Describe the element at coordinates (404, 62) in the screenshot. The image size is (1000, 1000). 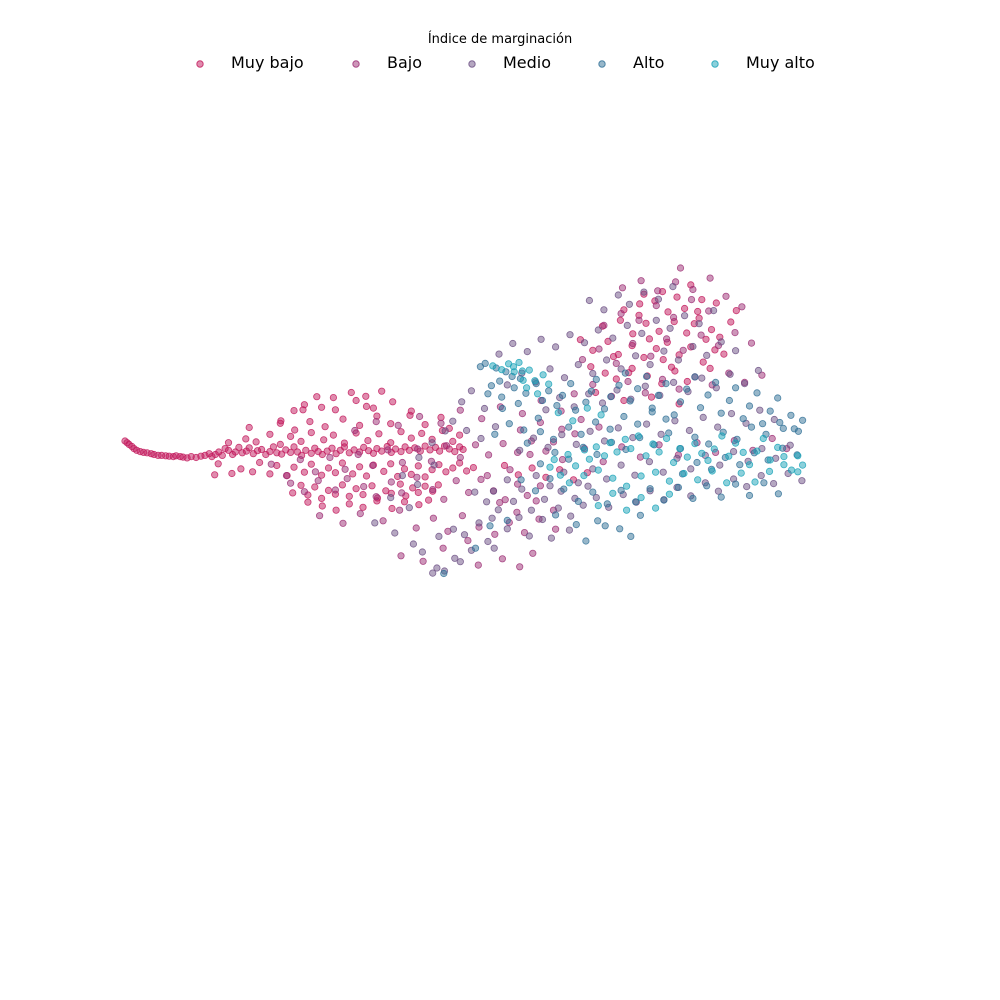
I see `legend-label: Bajo` at that location.